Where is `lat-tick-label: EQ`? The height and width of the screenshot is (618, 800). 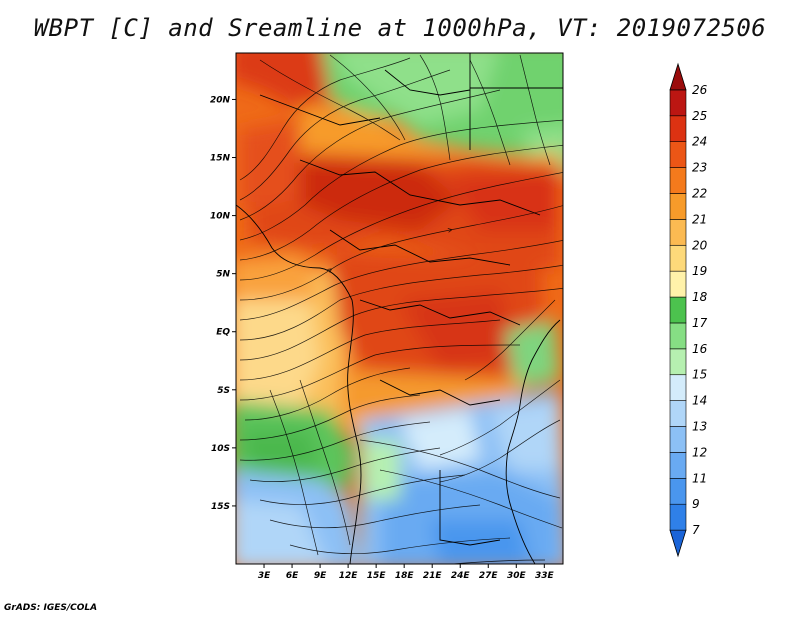 lat-tick-label: EQ is located at coordinates (223, 333).